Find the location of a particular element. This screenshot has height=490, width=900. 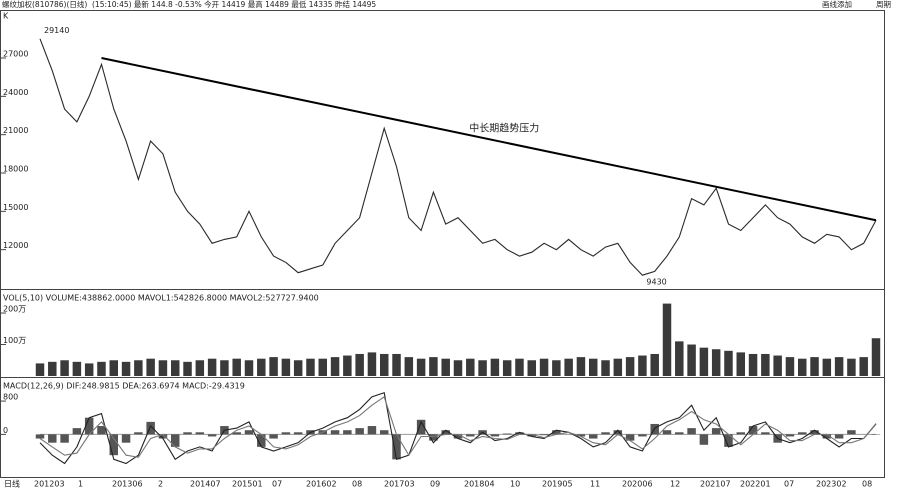

series-line is located at coordinates (458, 427).